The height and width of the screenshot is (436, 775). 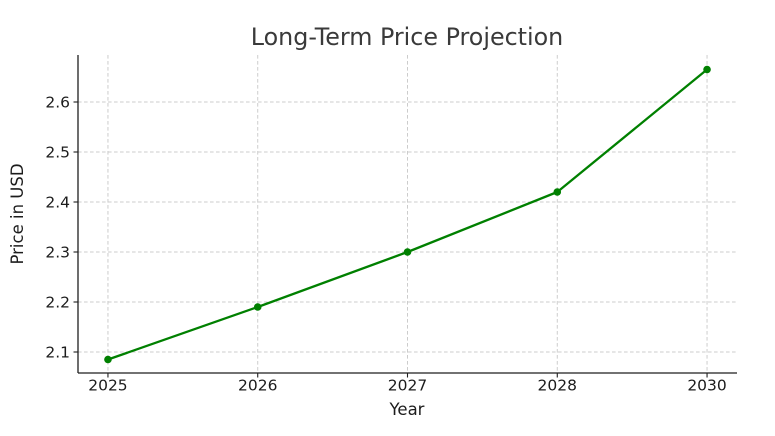 What do you see at coordinates (407, 409) in the screenshot?
I see `x-axis-label: Year` at bounding box center [407, 409].